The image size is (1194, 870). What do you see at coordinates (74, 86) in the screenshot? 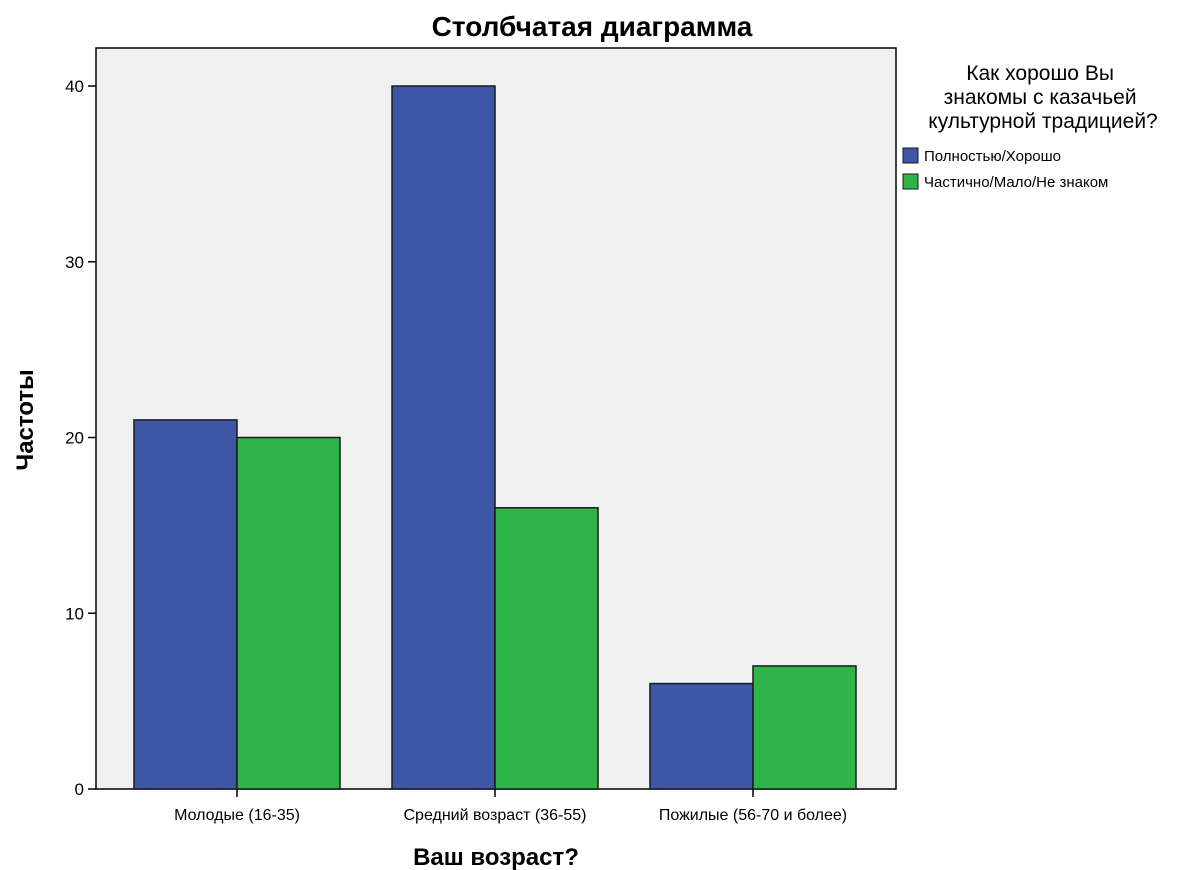
I see `y-tick-label: 40` at bounding box center [74, 86].